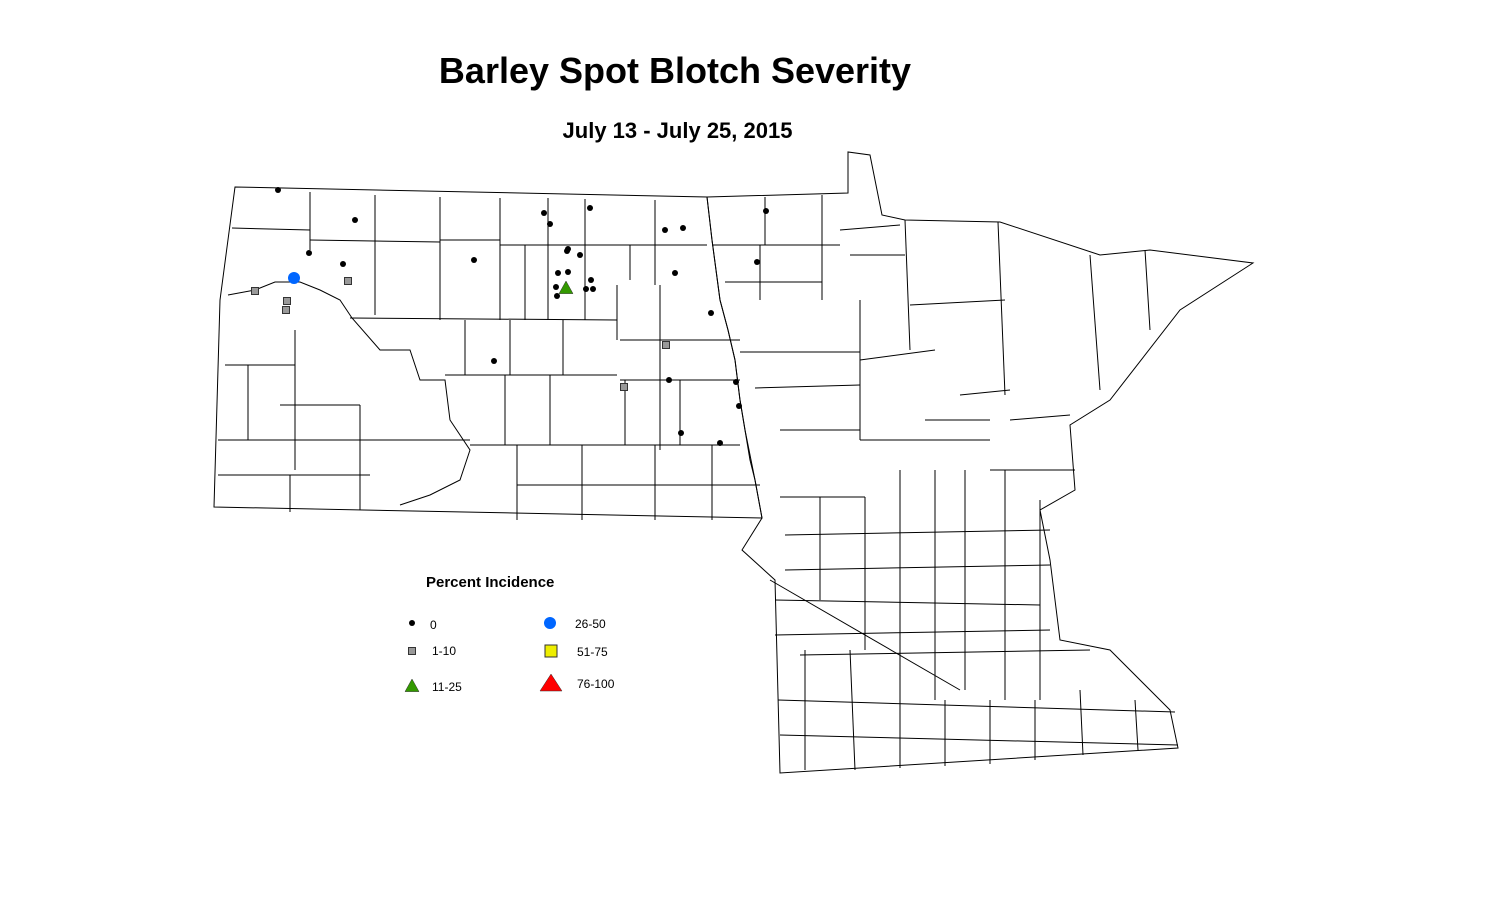 The width and height of the screenshot is (1503, 900). Describe the element at coordinates (447, 687) in the screenshot. I see `legend-label-2: 11-25` at that location.